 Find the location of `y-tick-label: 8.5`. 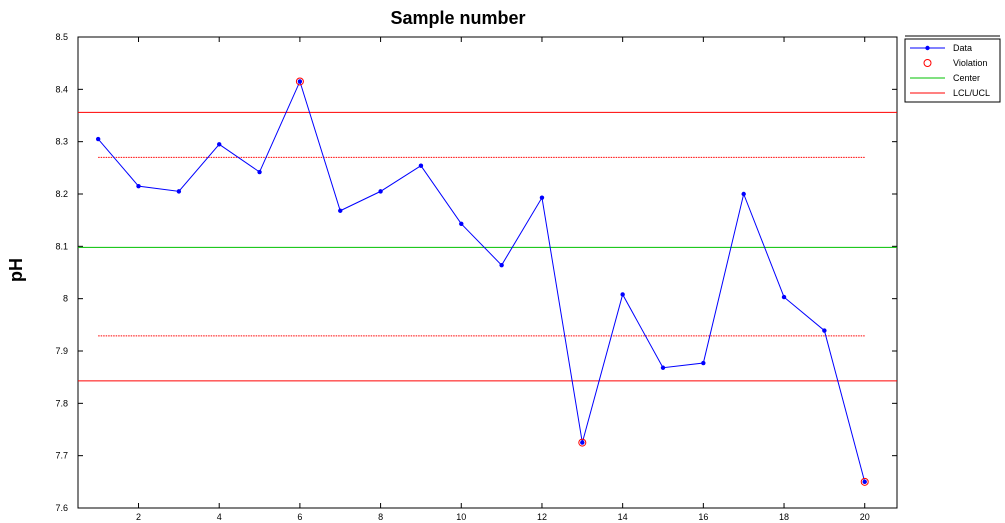

y-tick-label: 8.5 is located at coordinates (61, 37).